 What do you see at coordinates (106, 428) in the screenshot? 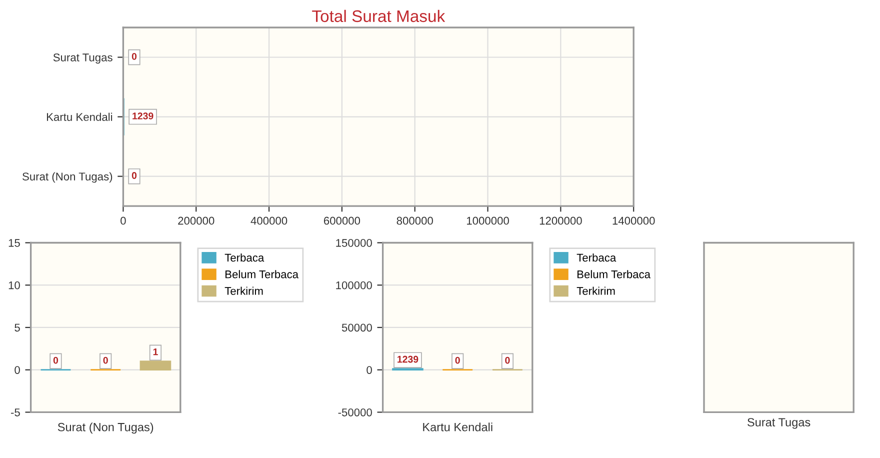
I see `x-axis-title: Surat (Non Tugas)` at bounding box center [106, 428].